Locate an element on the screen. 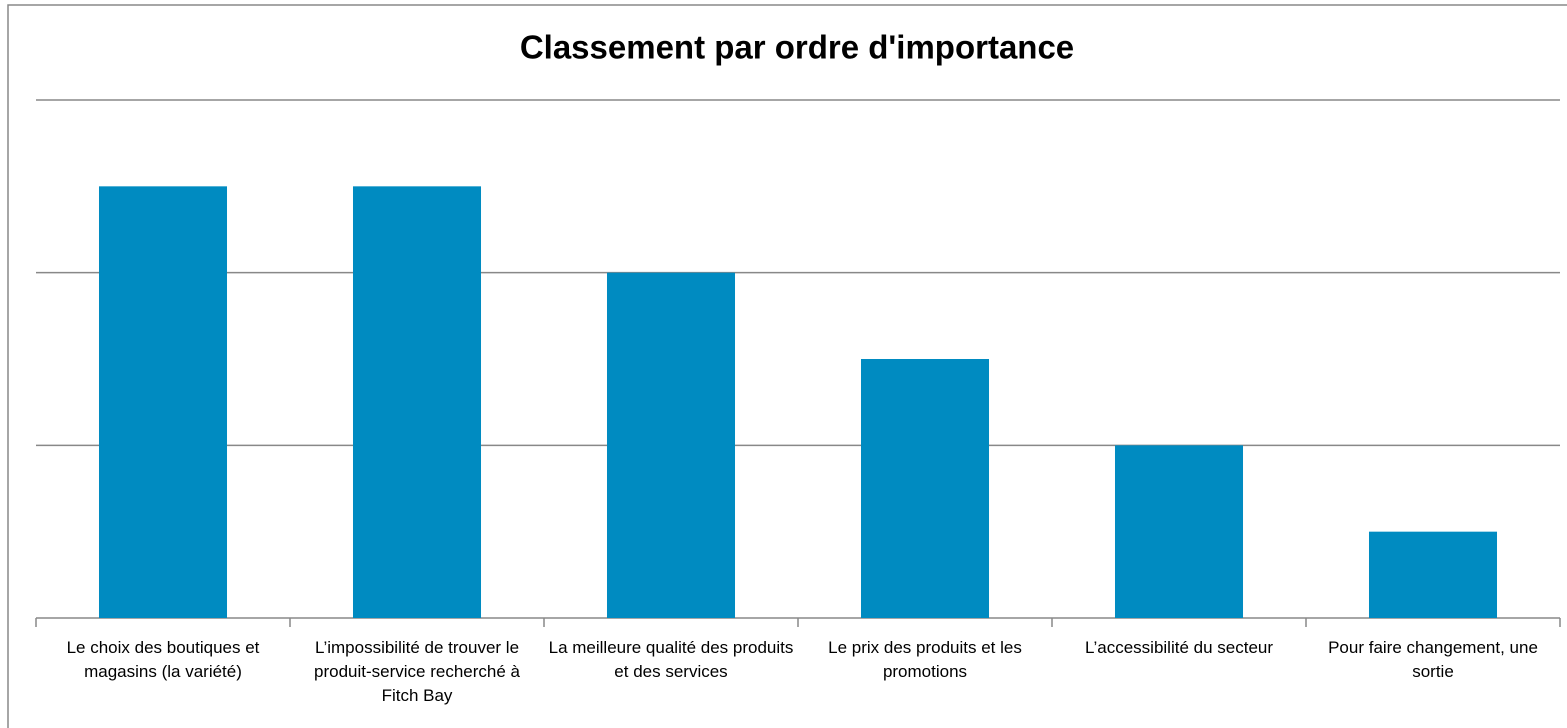  x-tick-label: L’accessibilité du secteur is located at coordinates (1179, 647).